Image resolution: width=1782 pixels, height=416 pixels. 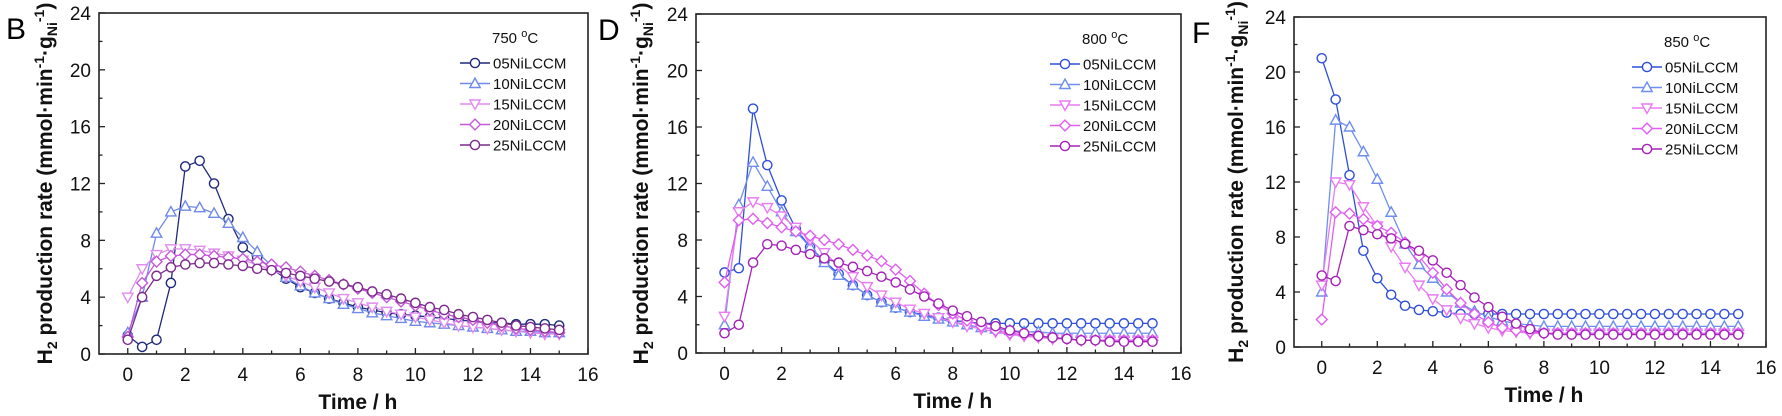 What do you see at coordinates (1696, 38) in the screenshot?
I see `degree-sign: o` at bounding box center [1696, 38].